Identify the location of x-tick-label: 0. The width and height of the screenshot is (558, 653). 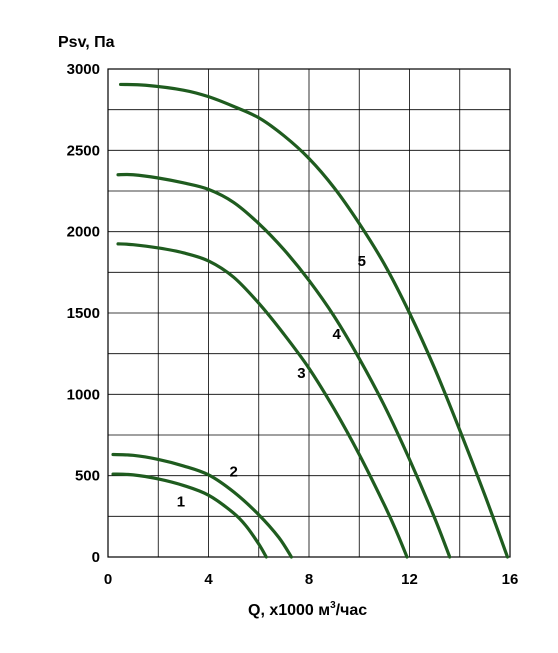
(108, 579).